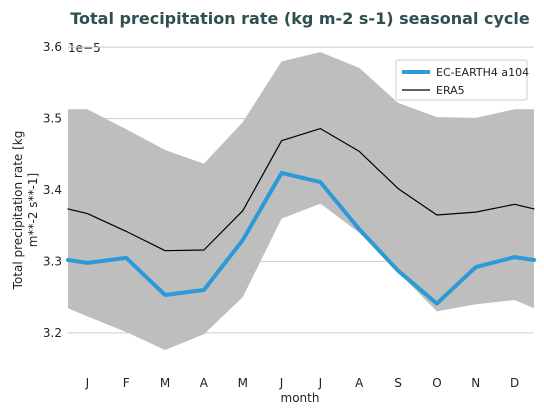 This screenshot has height=416, width=544. Describe the element at coordinates (482, 72) in the screenshot. I see `legend-label-ec-earth: EC-EARTH4 a104` at that location.